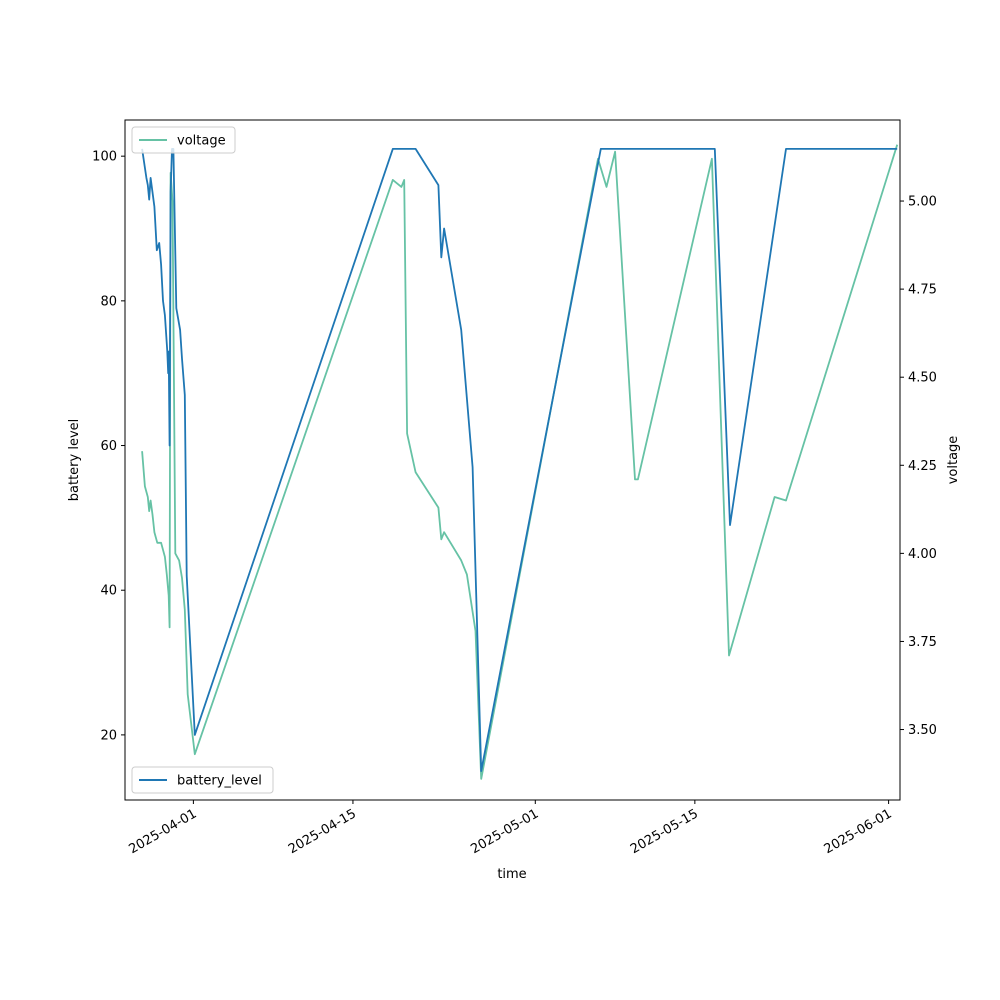  Describe the element at coordinates (108, 301) in the screenshot. I see `left-y-tick-label: 80` at that location.